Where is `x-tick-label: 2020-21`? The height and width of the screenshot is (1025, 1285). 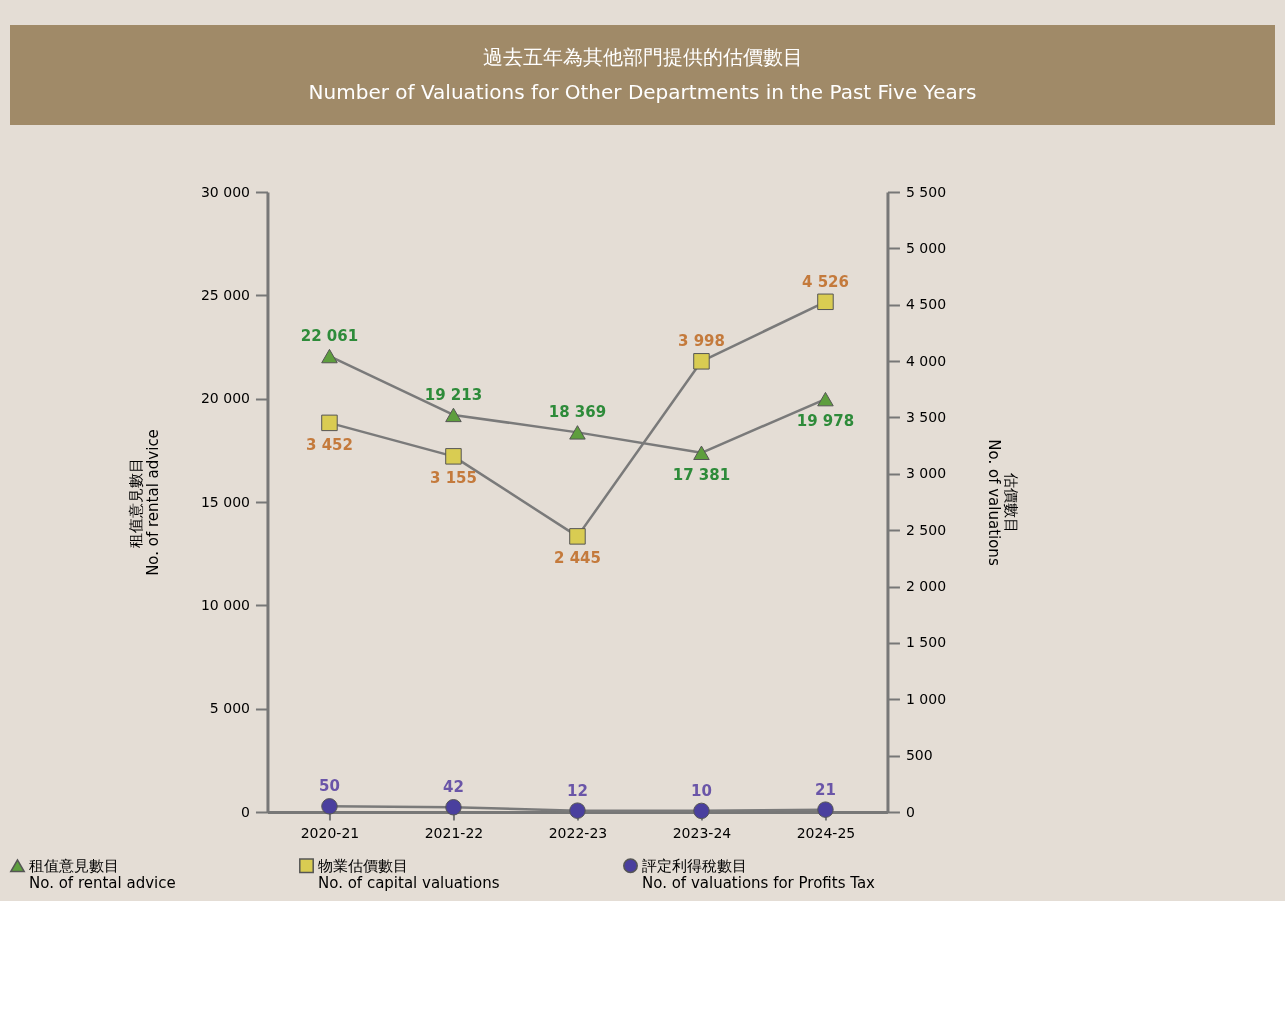 x-tick-label: 2020-21 is located at coordinates (330, 832).